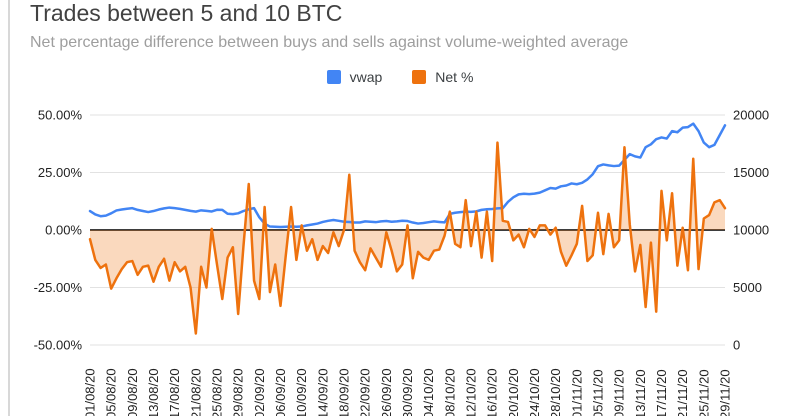 The image size is (800, 416). Describe the element at coordinates (513, 392) in the screenshot. I see `x-axis-tick-label: 20/10/20` at that location.